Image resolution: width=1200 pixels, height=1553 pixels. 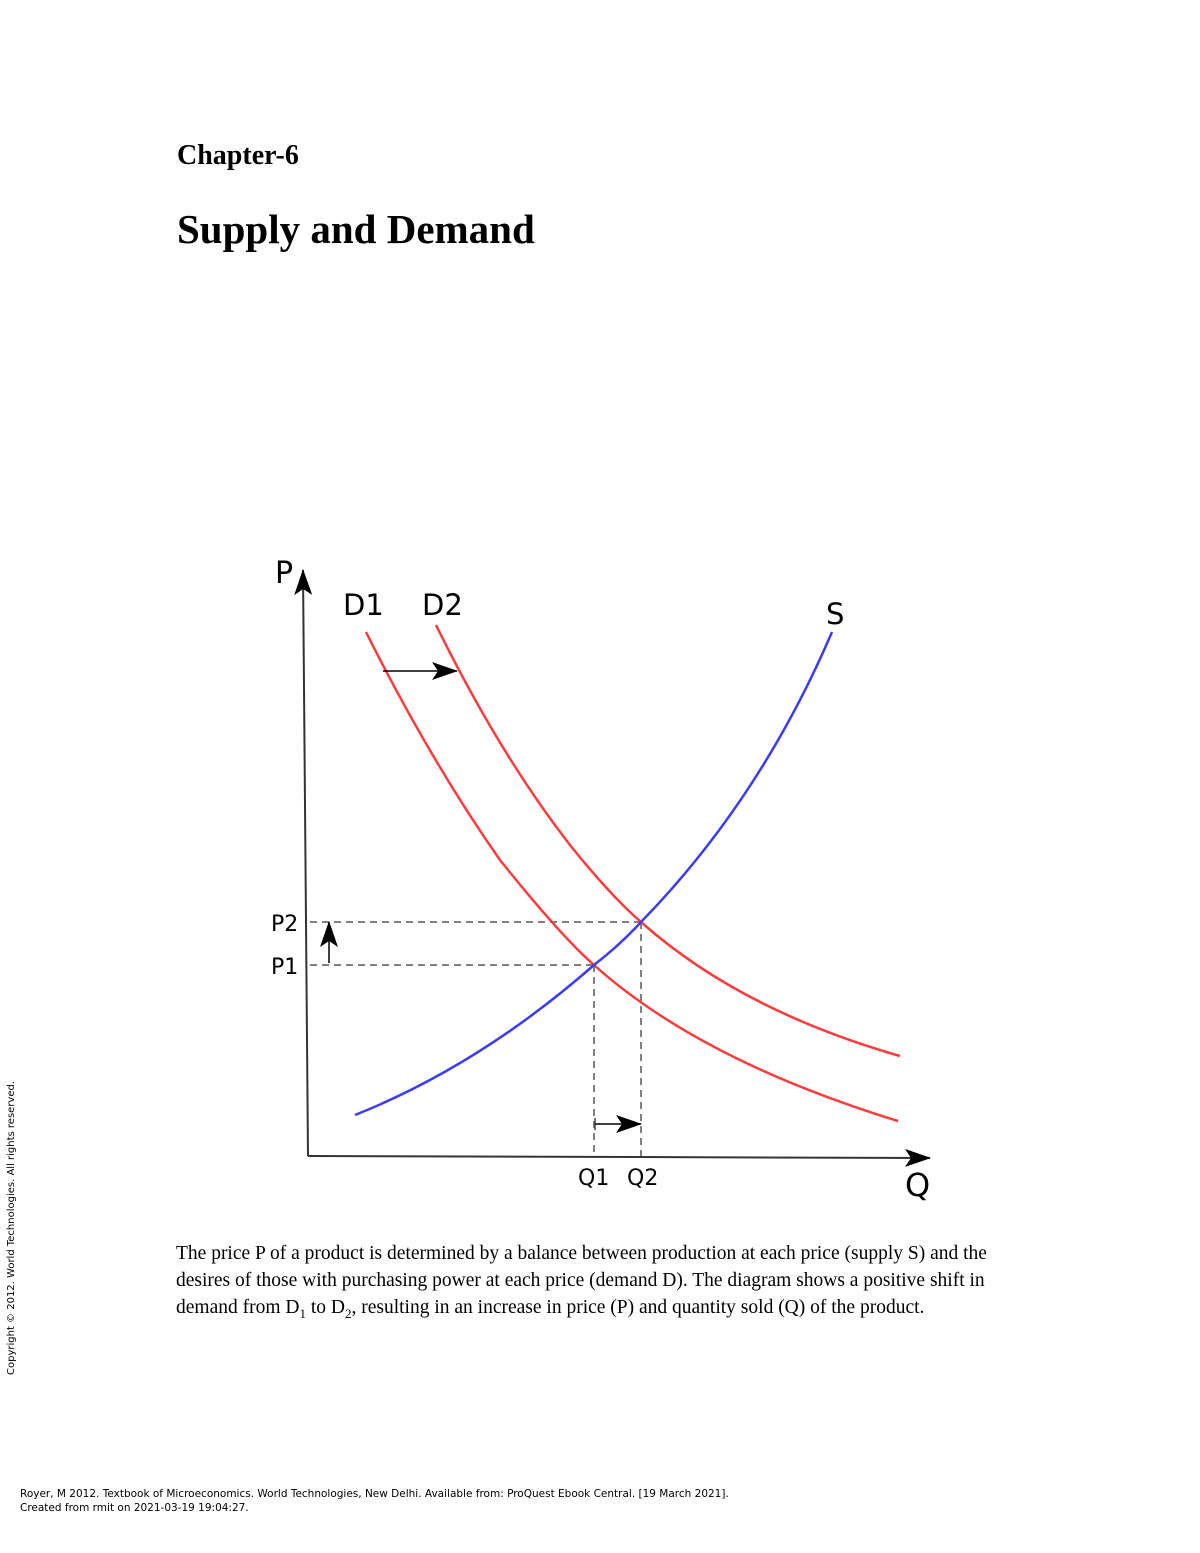 I want to click on quantity-increase-arrow, so click(x=618, y=1124).